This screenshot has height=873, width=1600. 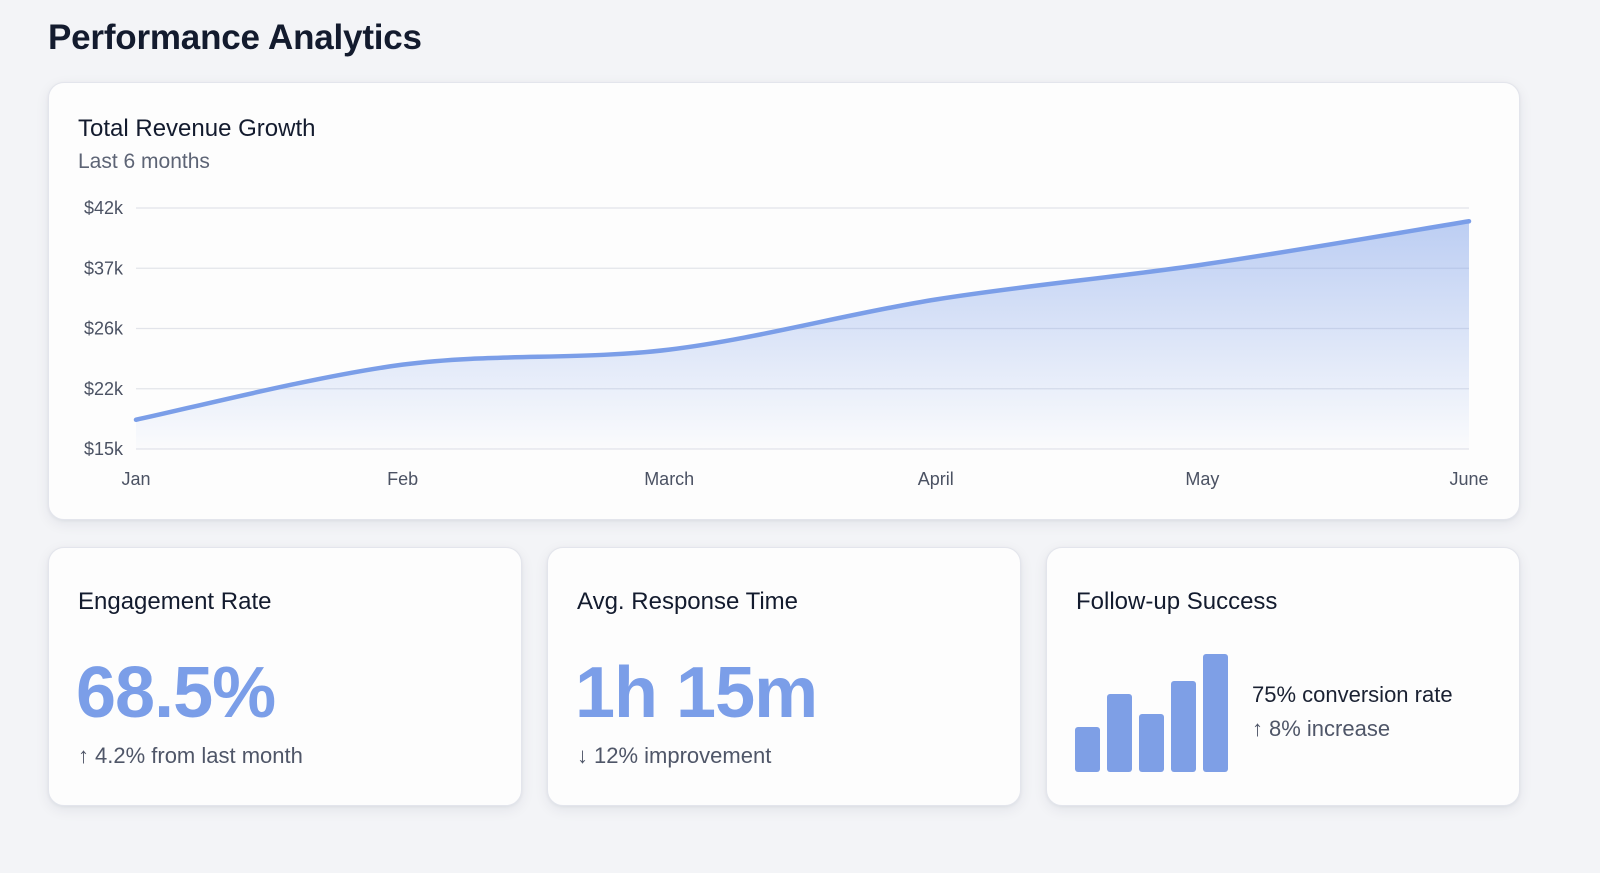 I want to click on revenue-card-subtitle: Last 6 months, so click(x=144, y=161).